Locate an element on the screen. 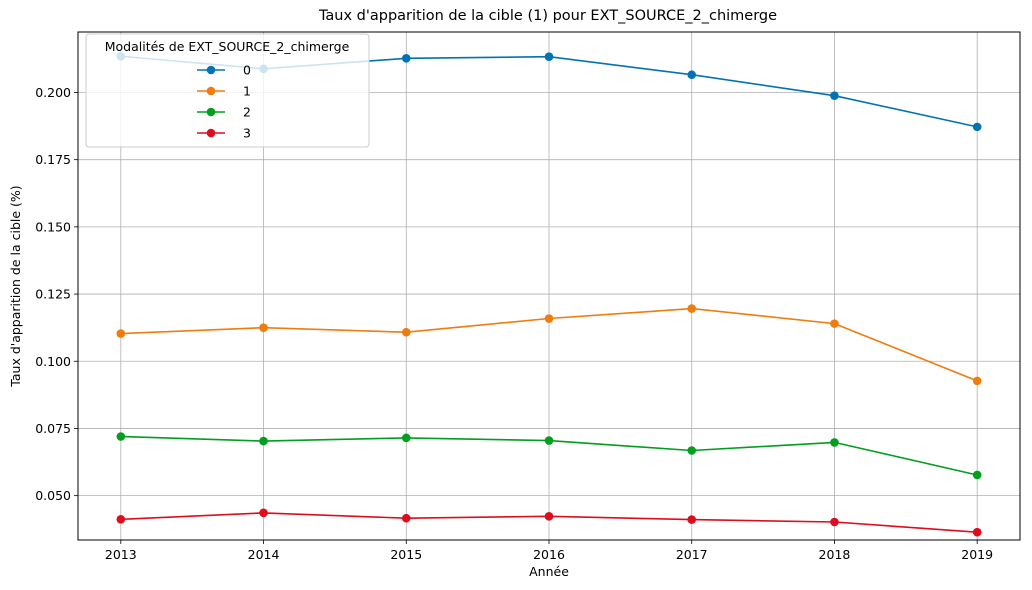 This screenshot has height=590, width=1032. x-tick-label: 2016 is located at coordinates (549, 554).